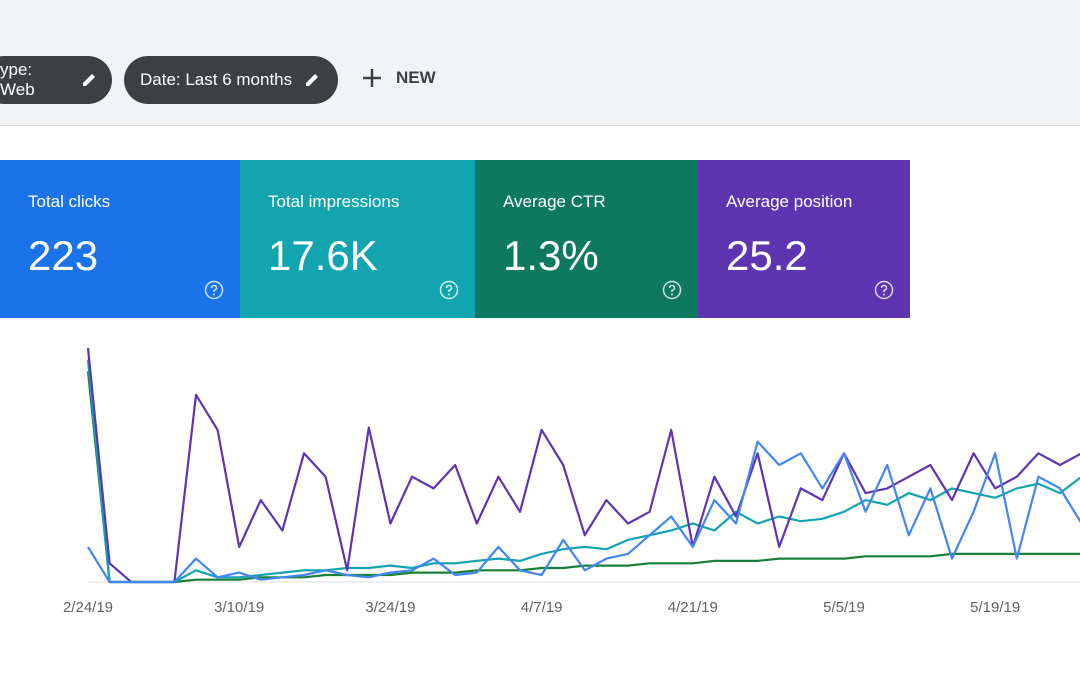 This screenshot has width=1080, height=675. What do you see at coordinates (323, 255) in the screenshot?
I see `metric-value: 17.6K` at bounding box center [323, 255].